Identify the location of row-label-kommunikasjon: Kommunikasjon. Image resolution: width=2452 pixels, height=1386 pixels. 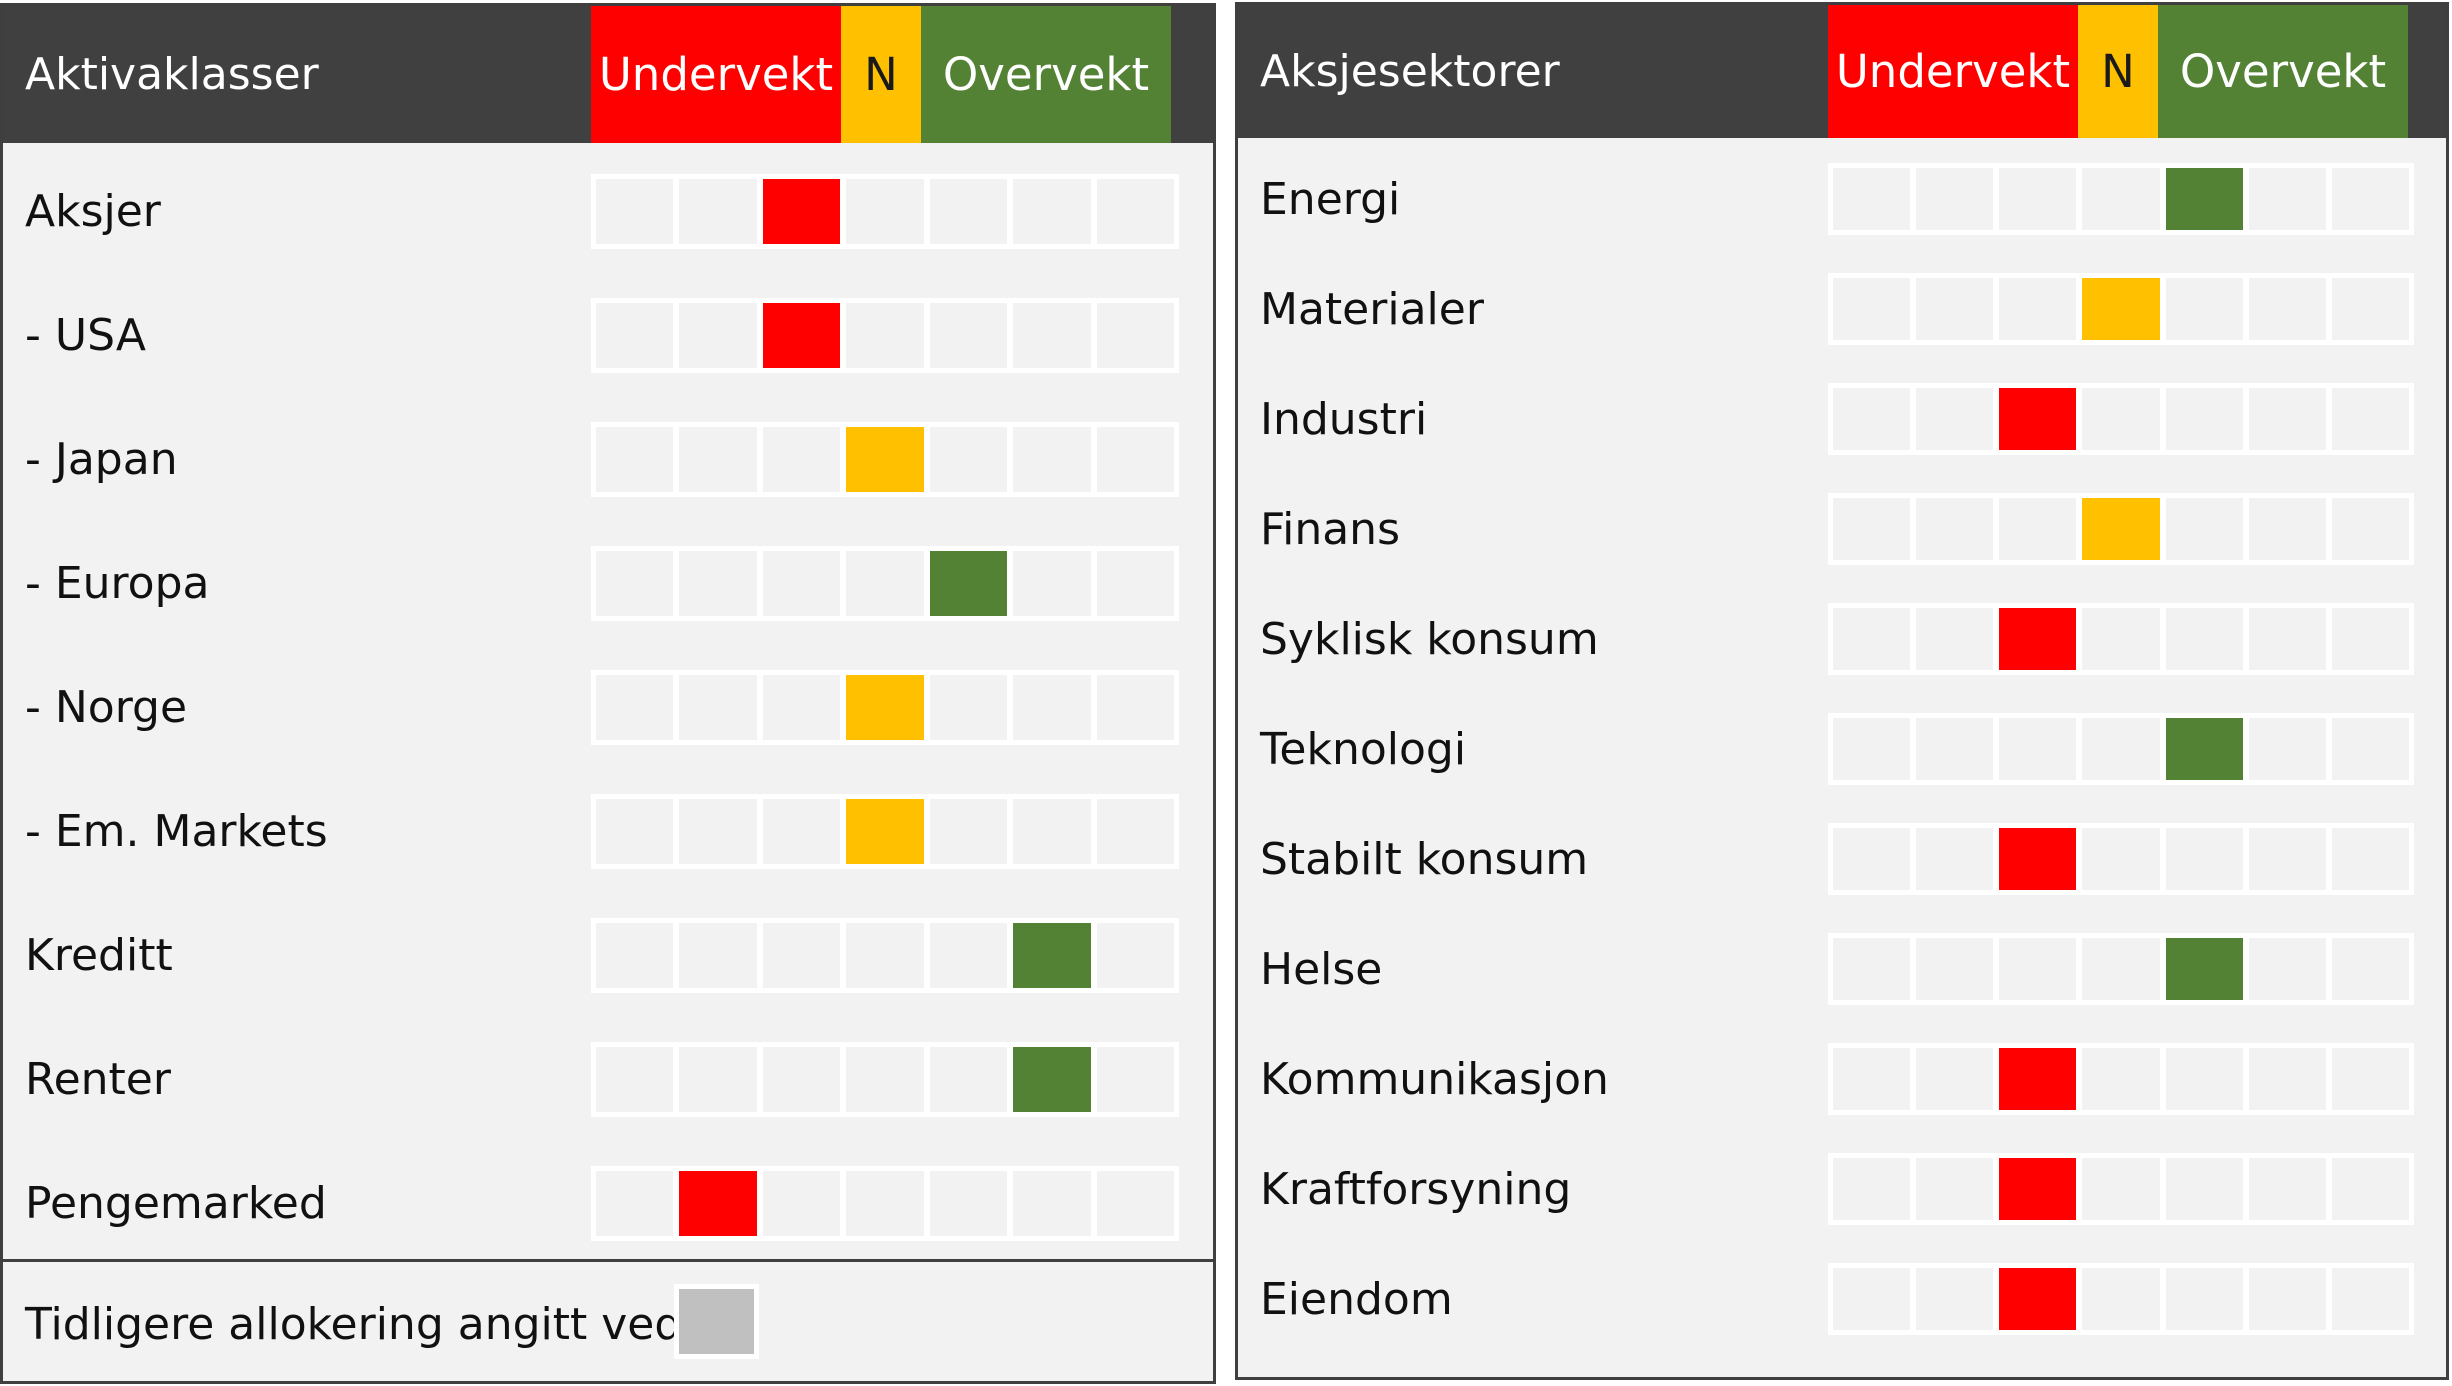
(1434, 1079).